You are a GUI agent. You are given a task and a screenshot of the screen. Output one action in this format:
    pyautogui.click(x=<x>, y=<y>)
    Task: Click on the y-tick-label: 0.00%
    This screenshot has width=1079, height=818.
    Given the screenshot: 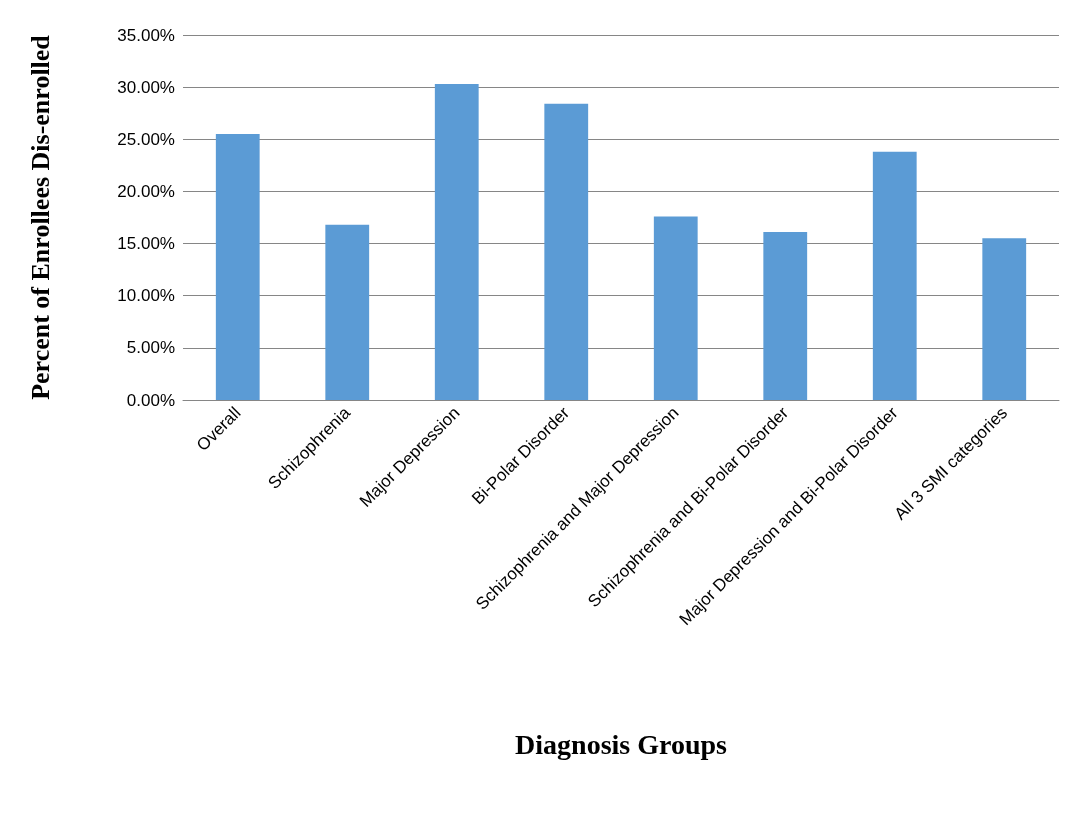 What is the action you would take?
    pyautogui.click(x=150, y=400)
    